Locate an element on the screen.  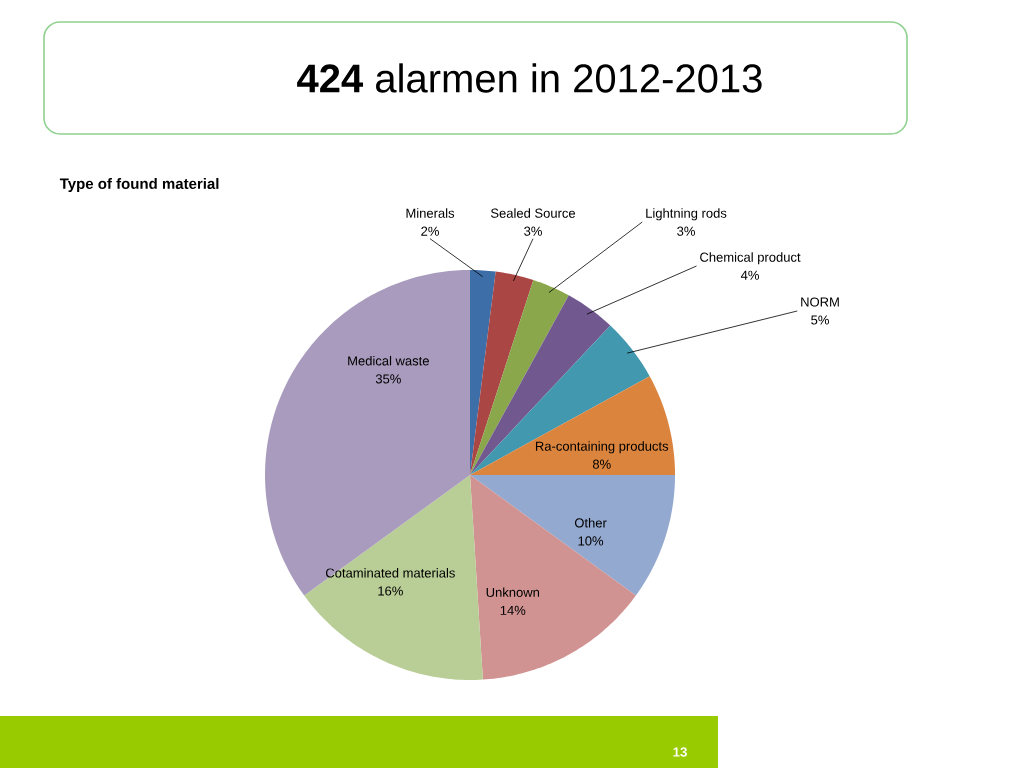
slice-label: Medical waste is located at coordinates (388, 360).